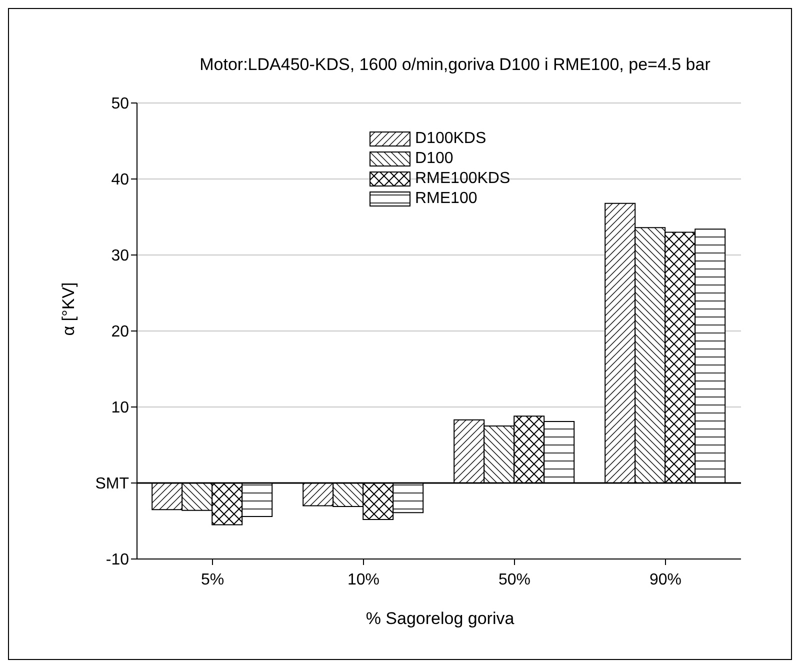  I want to click on y-tick-label: -10, so click(118, 560).